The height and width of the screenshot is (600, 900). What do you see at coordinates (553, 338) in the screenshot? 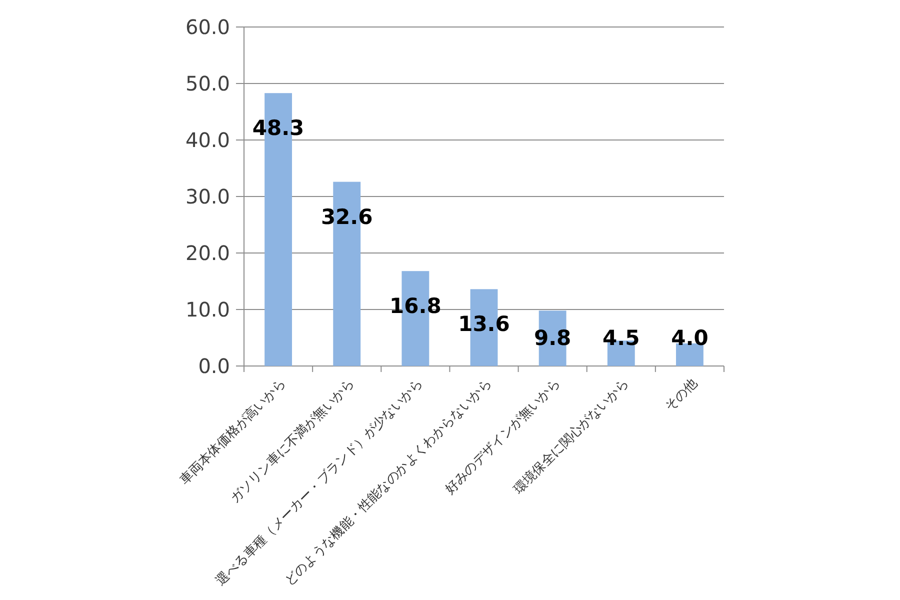
I see `data-label: 9.8` at bounding box center [553, 338].